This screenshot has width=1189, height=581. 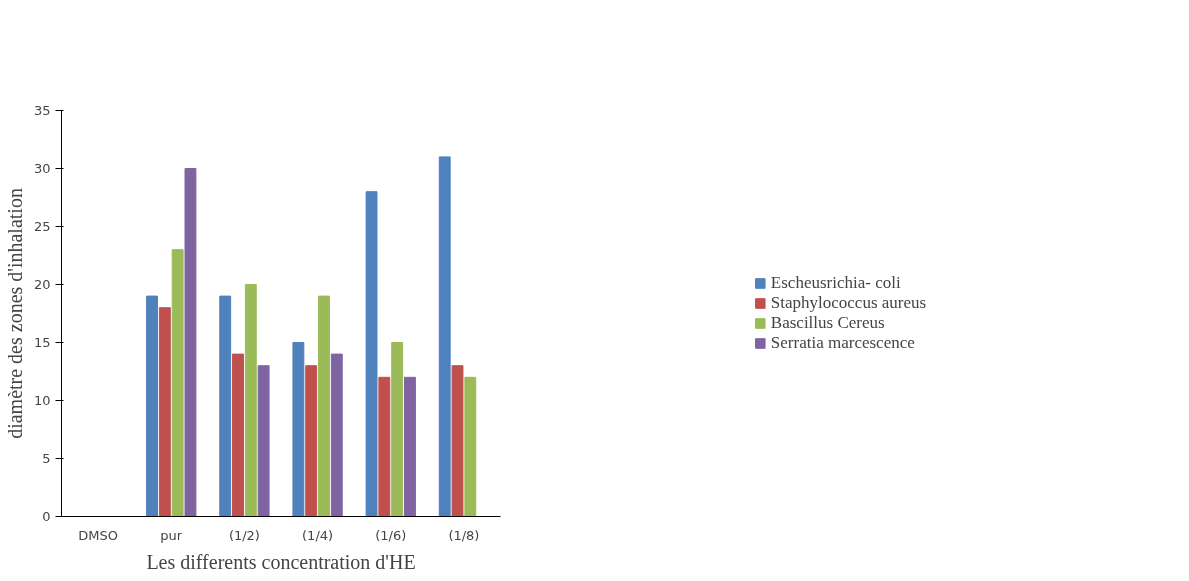 What do you see at coordinates (281, 561) in the screenshot?
I see `x-axis-title: Les differents concentration d'HE` at bounding box center [281, 561].